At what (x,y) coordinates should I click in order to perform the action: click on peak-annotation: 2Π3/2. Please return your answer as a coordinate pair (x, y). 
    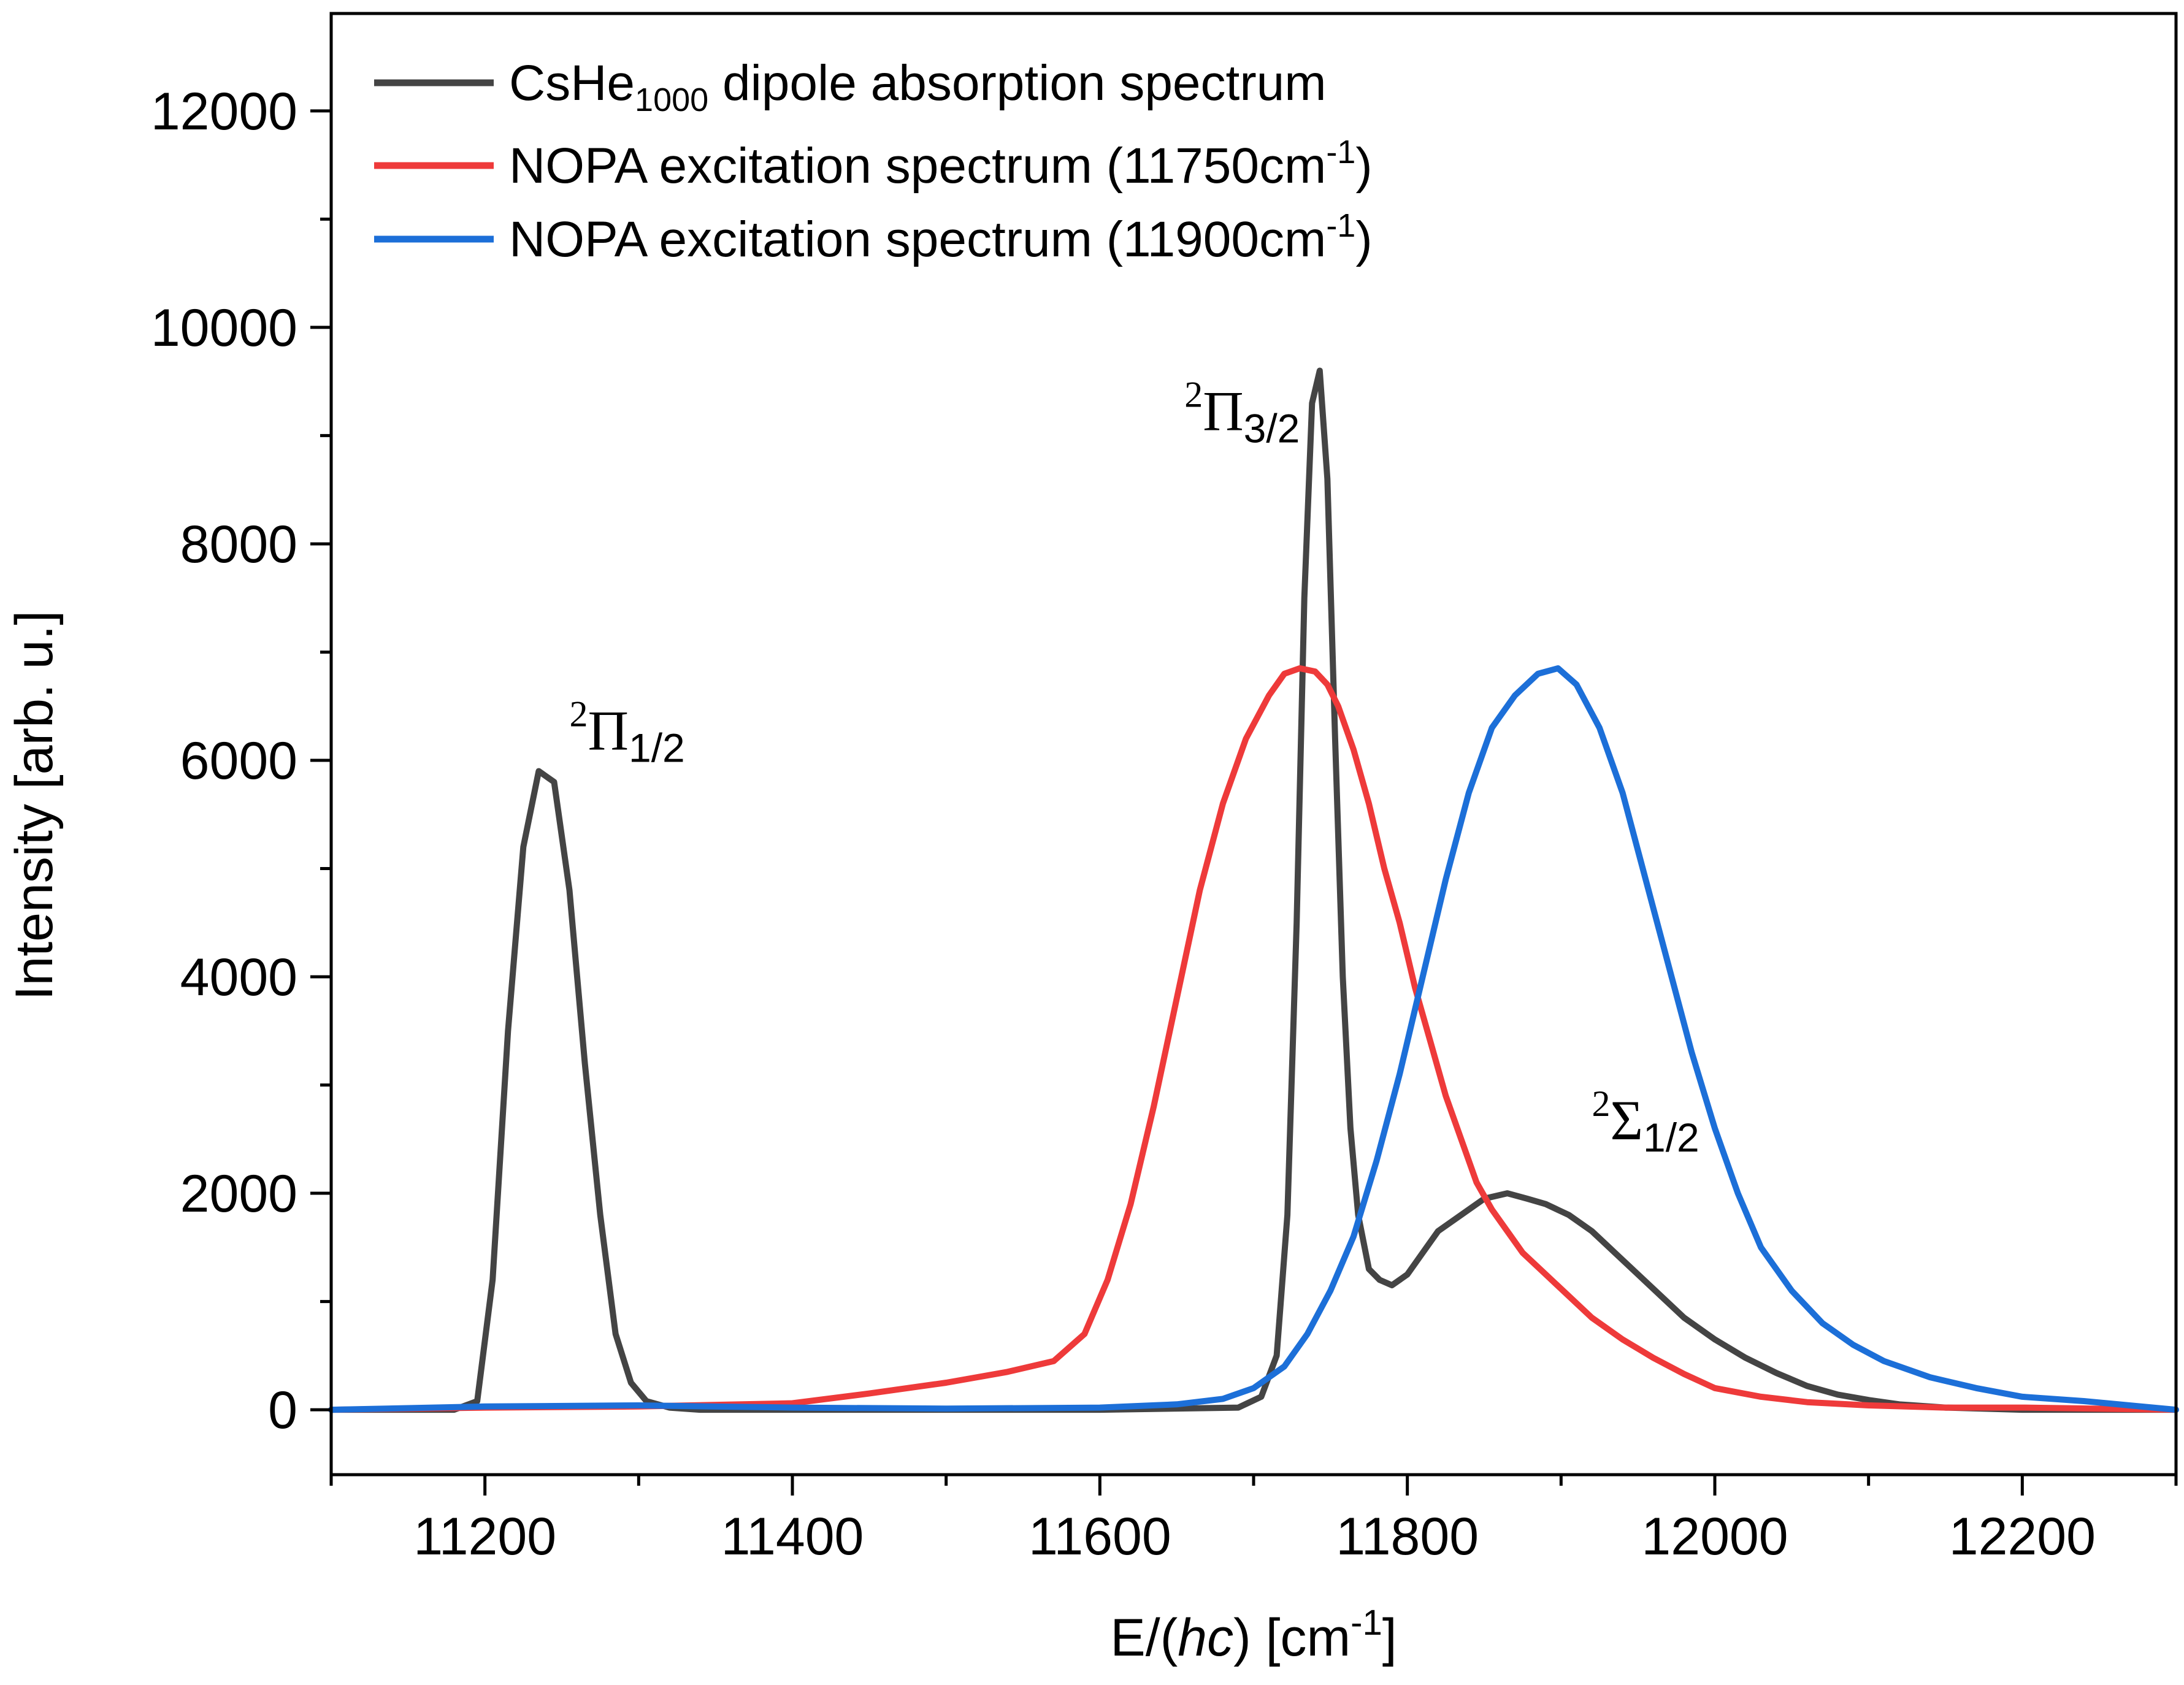
    Looking at the image, I should click on (1242, 413).